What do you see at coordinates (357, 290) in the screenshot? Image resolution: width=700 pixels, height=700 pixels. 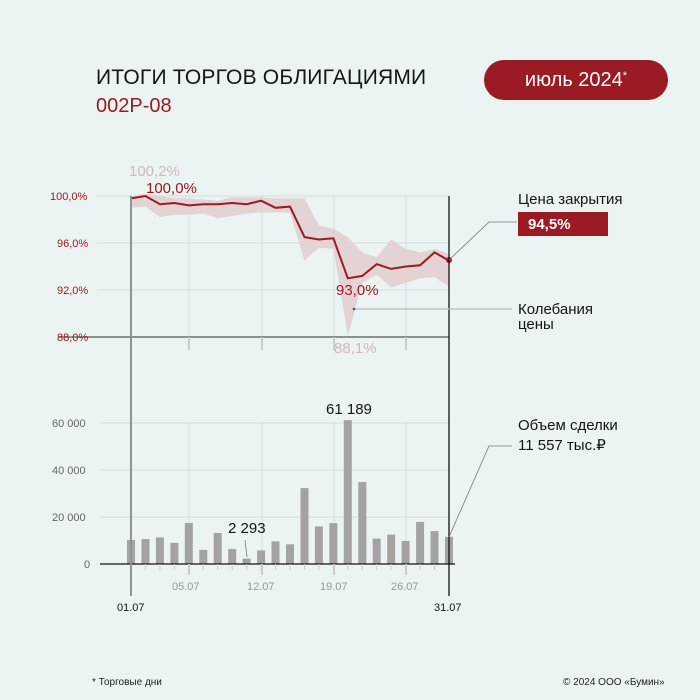 I see `min-close-annotation: 93,0%` at bounding box center [357, 290].